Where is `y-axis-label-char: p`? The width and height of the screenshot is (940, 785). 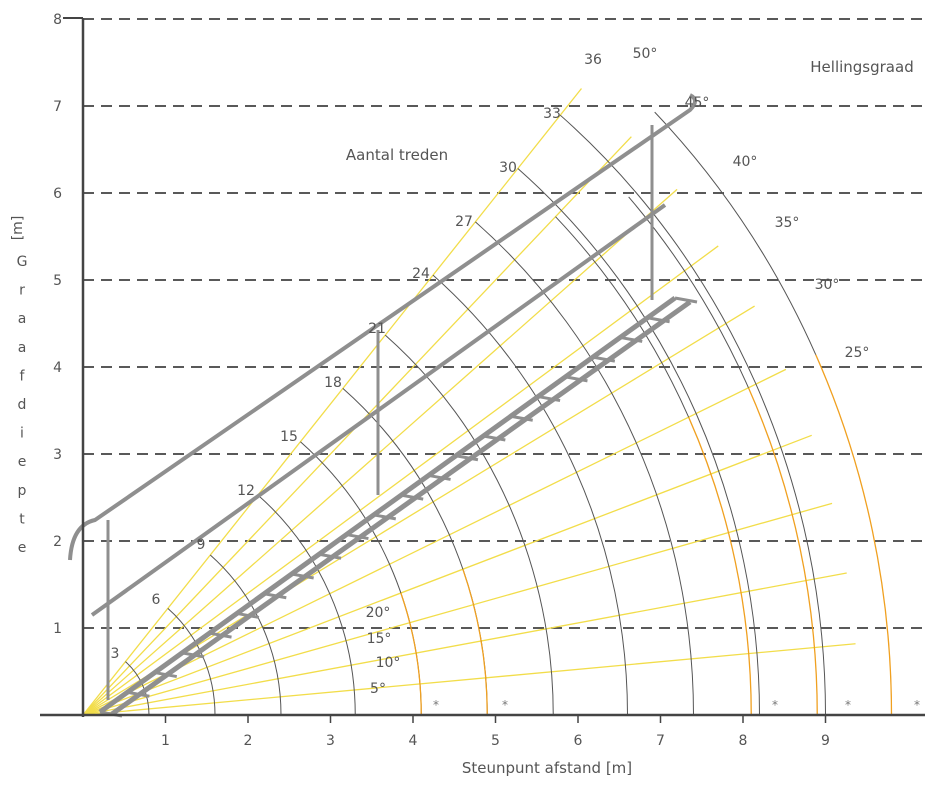
y-axis-label-char: p is located at coordinates (22, 491).